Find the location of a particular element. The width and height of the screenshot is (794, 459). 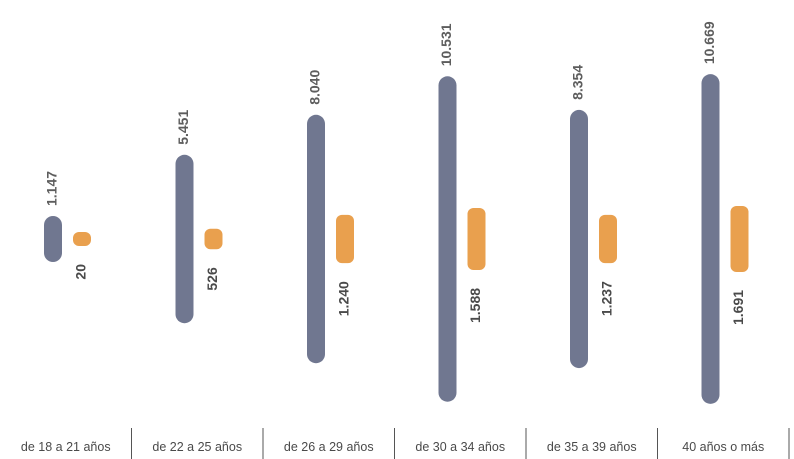

value-label-series-1: 10.531 is located at coordinates (446, 44).